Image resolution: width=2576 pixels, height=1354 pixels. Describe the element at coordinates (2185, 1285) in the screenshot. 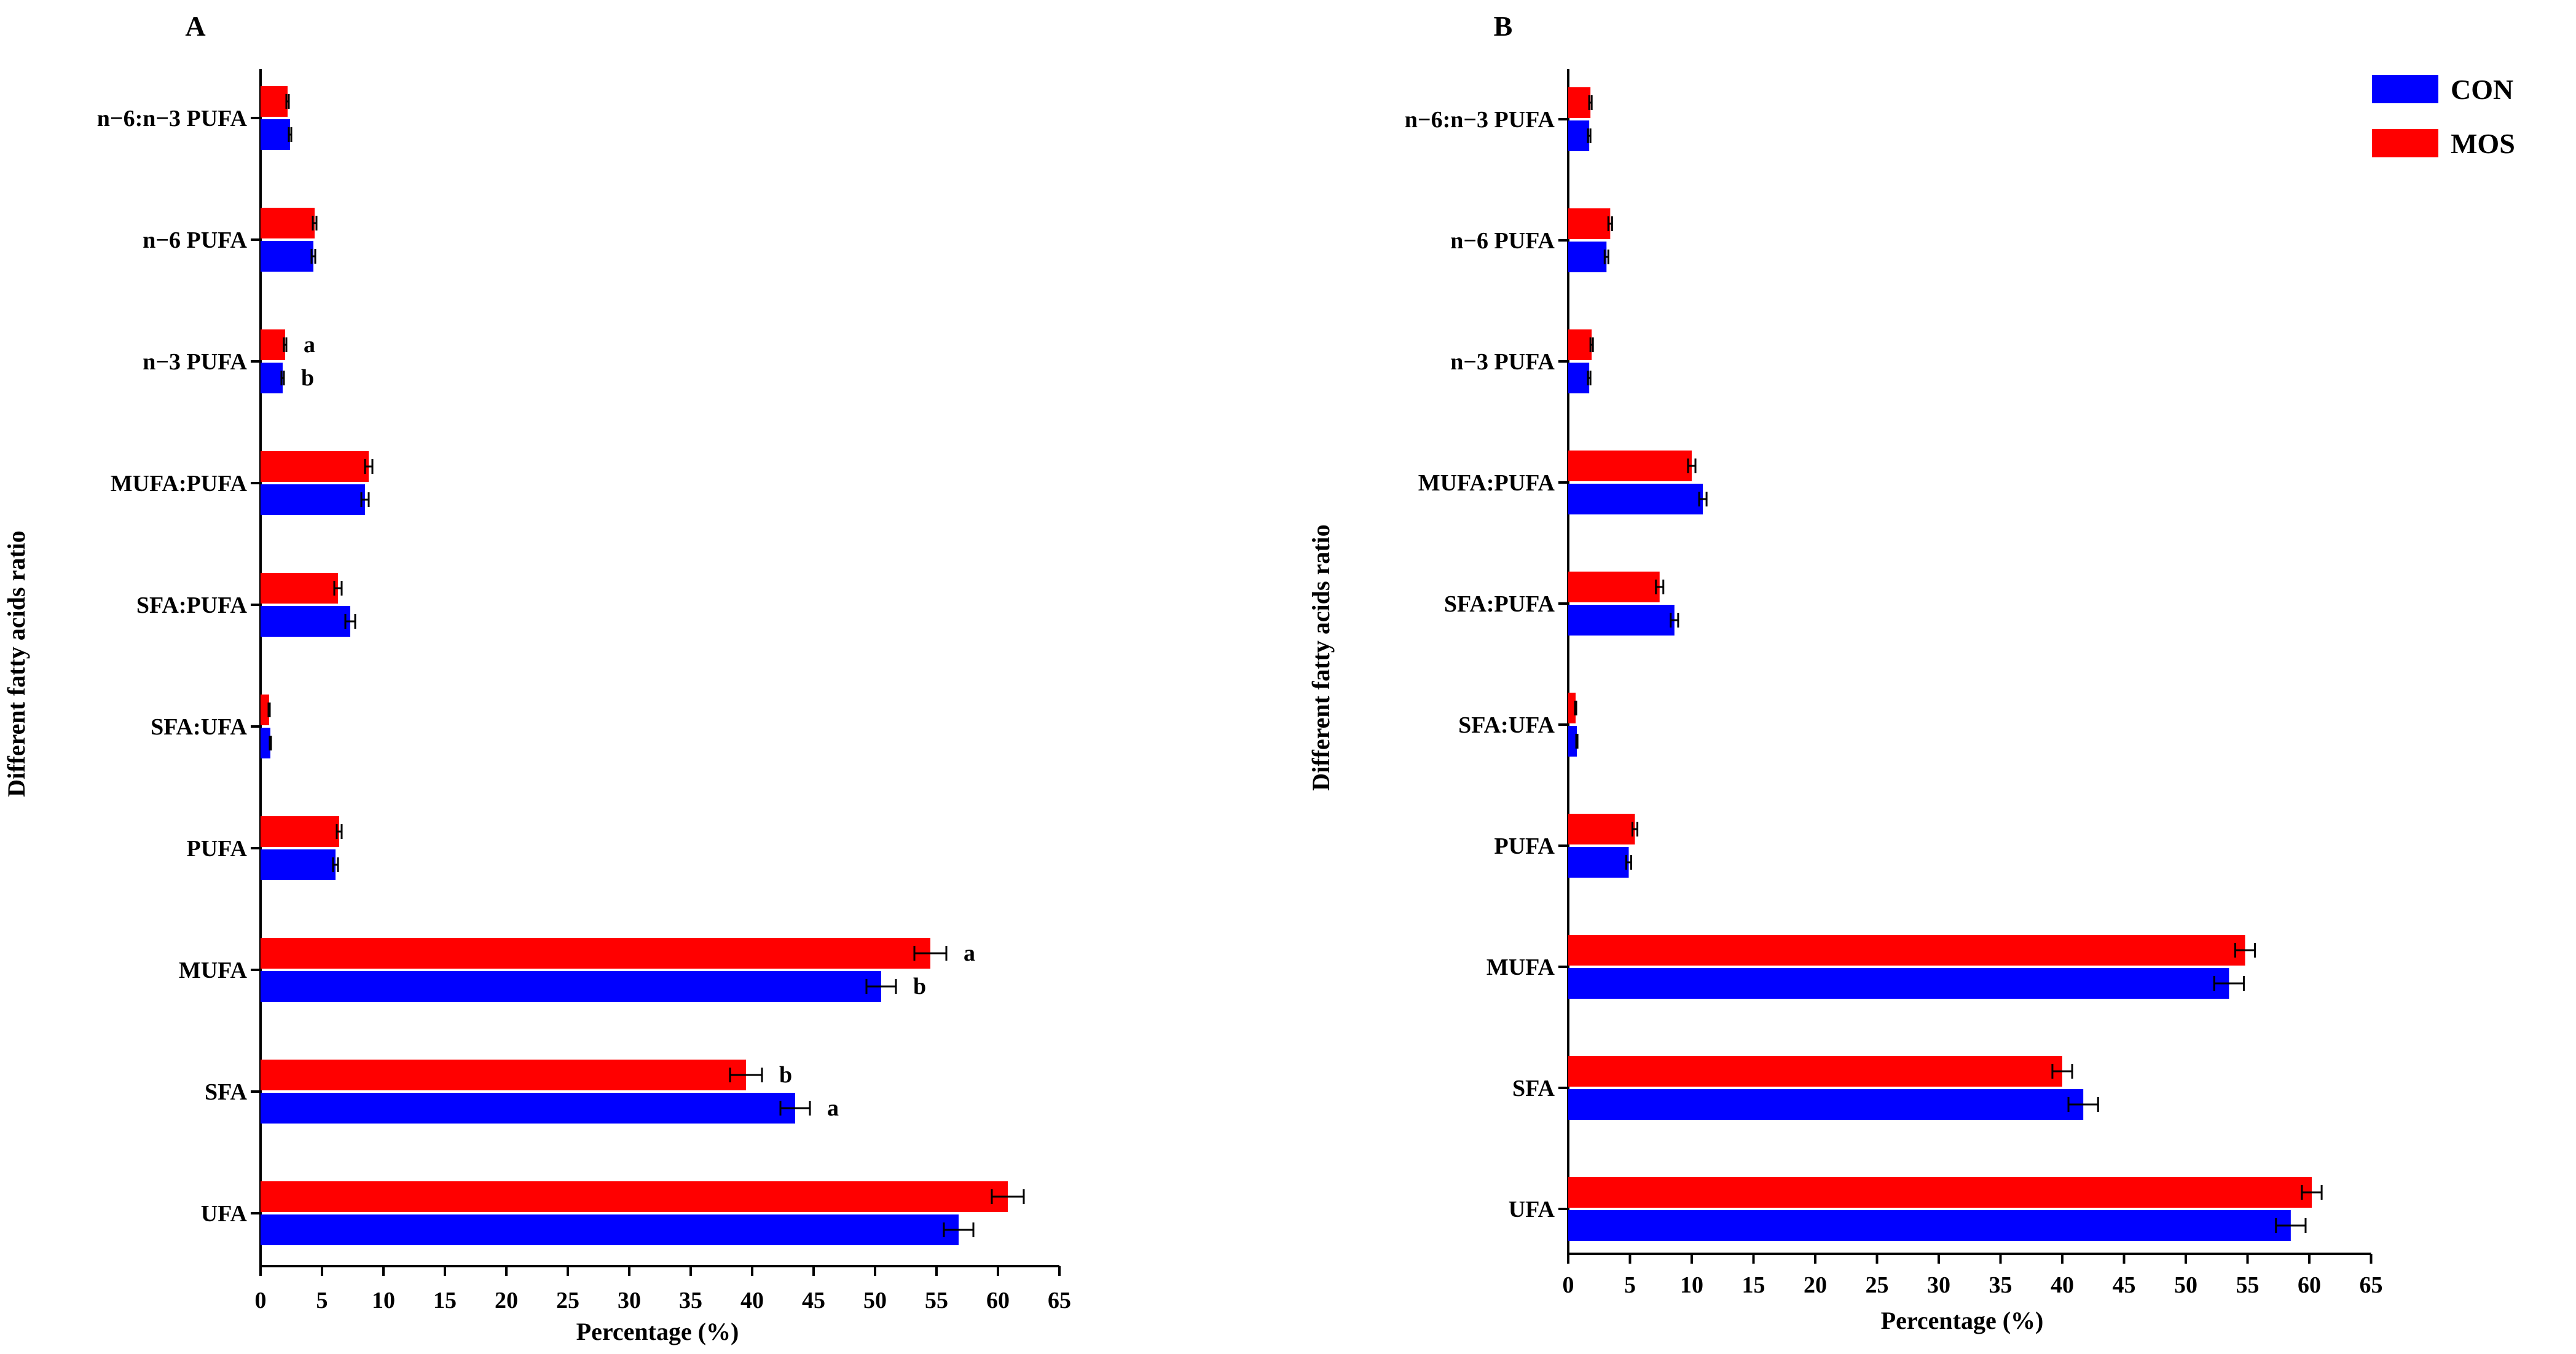

I see `panel-b-x-tick-label-50: 50` at that location.